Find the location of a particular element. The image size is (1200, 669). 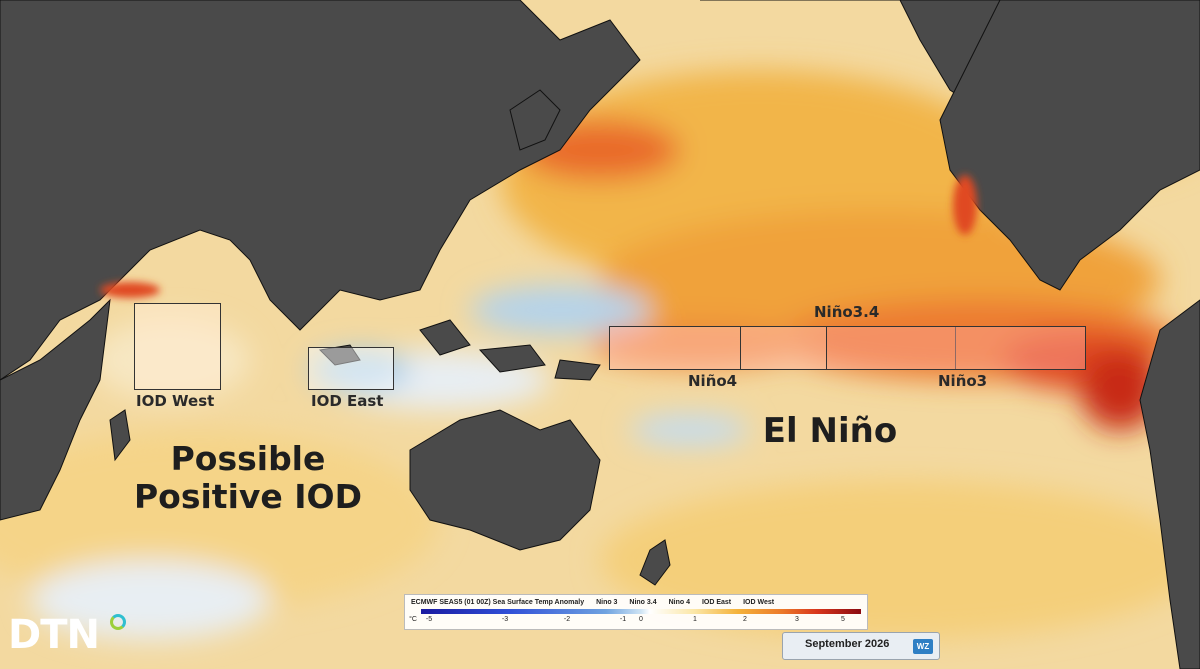

nino4-box is located at coordinates (718, 348).